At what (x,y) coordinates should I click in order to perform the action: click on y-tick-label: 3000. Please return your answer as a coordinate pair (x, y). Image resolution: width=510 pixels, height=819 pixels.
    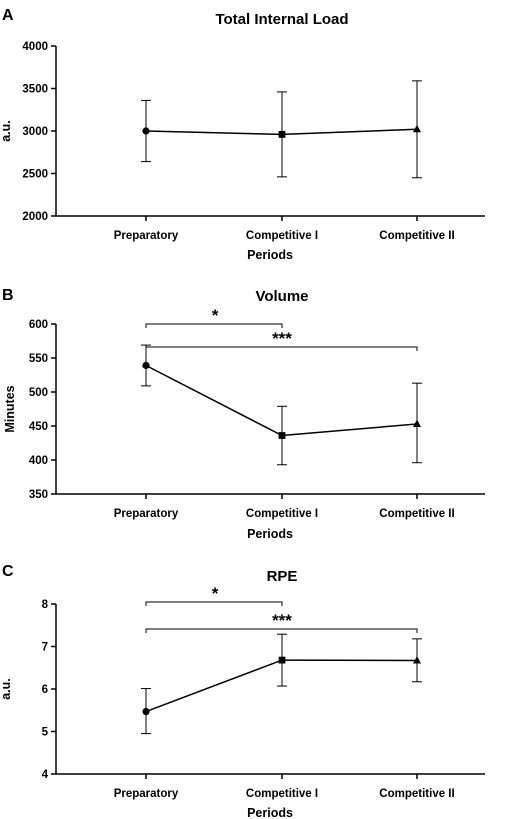
    Looking at the image, I should click on (35, 132).